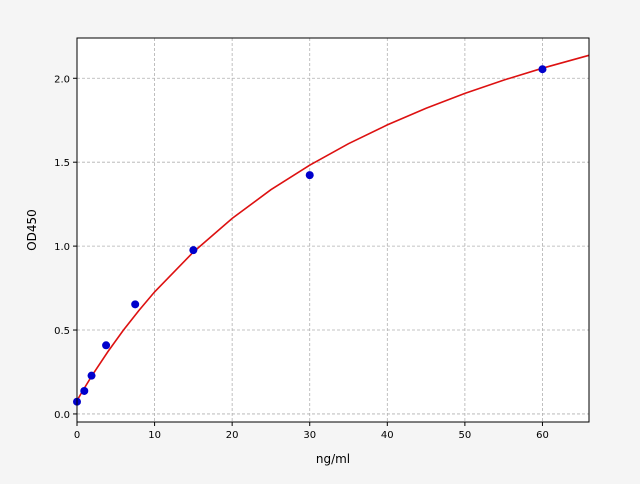 This screenshot has width=640, height=484. I want to click on y-tick-label: 2.0, so click(62, 79).